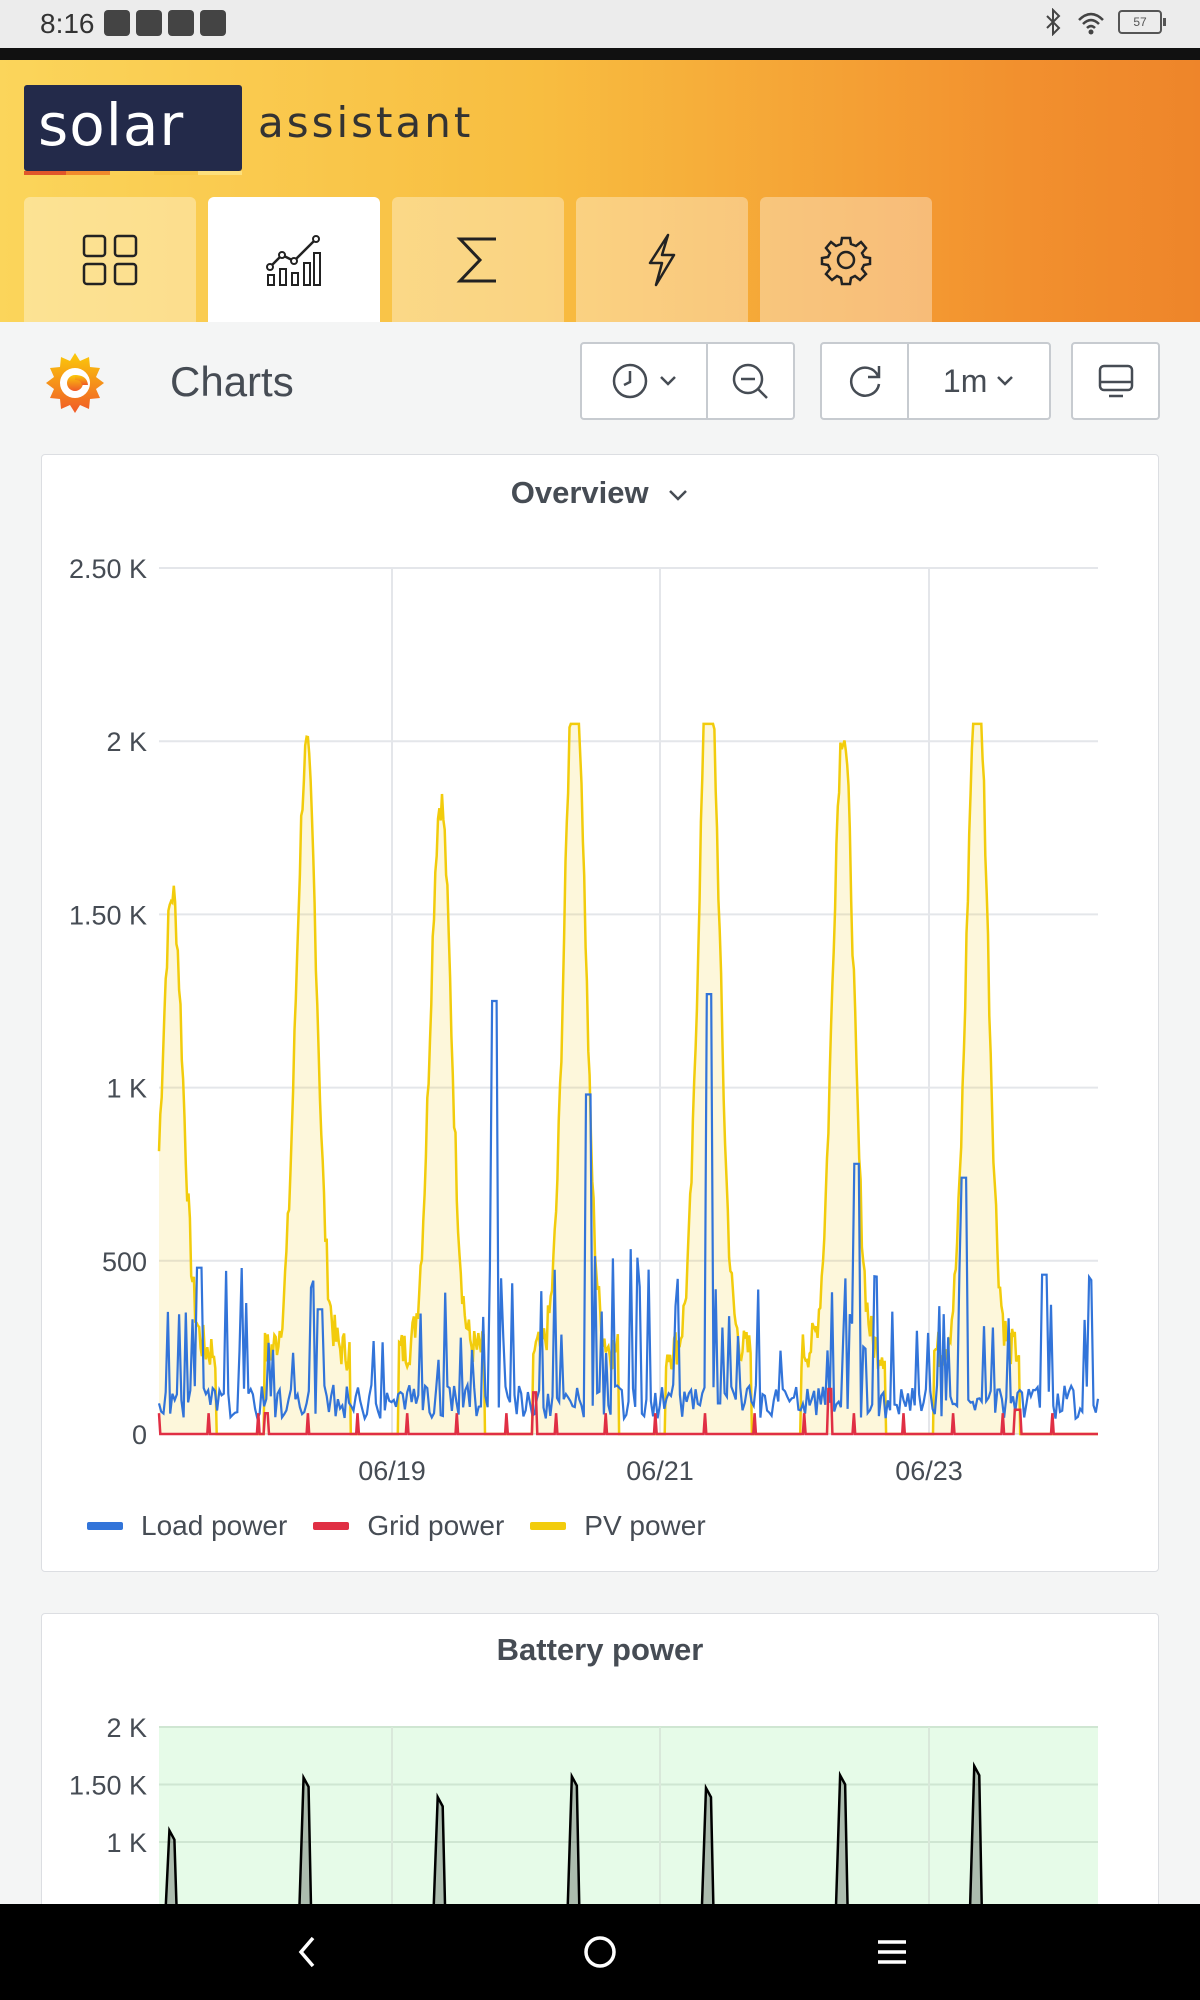 Image resolution: width=1200 pixels, height=2000 pixels. I want to click on grid-icon, so click(110, 259).